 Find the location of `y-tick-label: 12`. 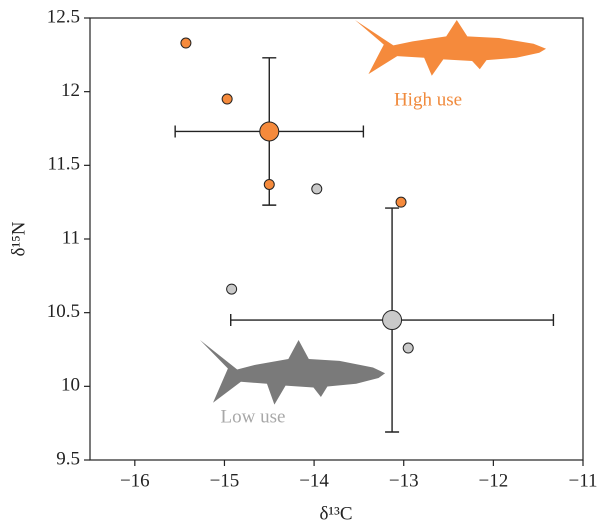

y-tick-label: 12 is located at coordinates (70, 90).